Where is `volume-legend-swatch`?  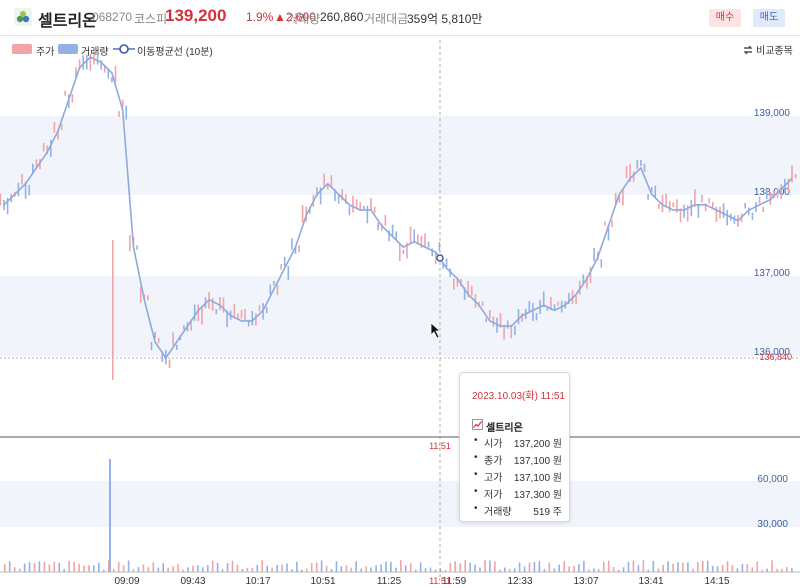
volume-legend-swatch is located at coordinates (68, 49).